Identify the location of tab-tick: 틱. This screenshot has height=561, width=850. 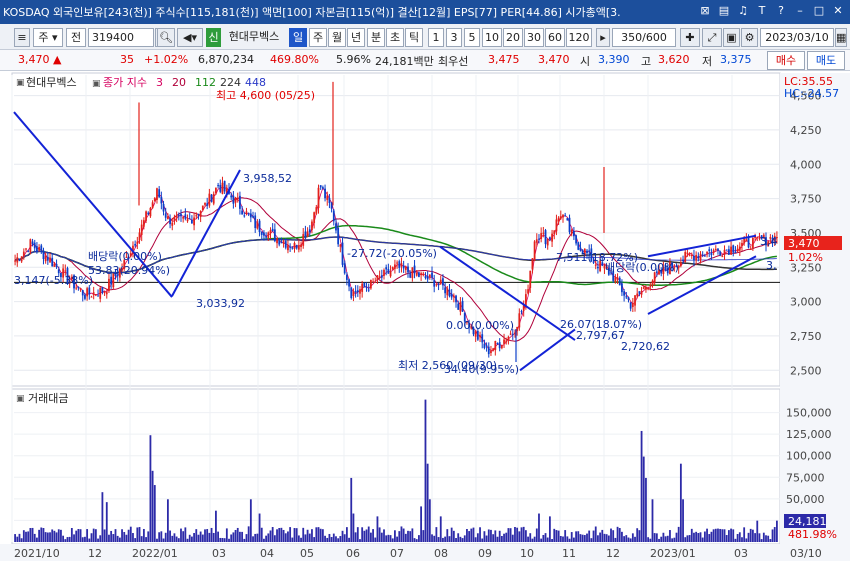
(414, 37).